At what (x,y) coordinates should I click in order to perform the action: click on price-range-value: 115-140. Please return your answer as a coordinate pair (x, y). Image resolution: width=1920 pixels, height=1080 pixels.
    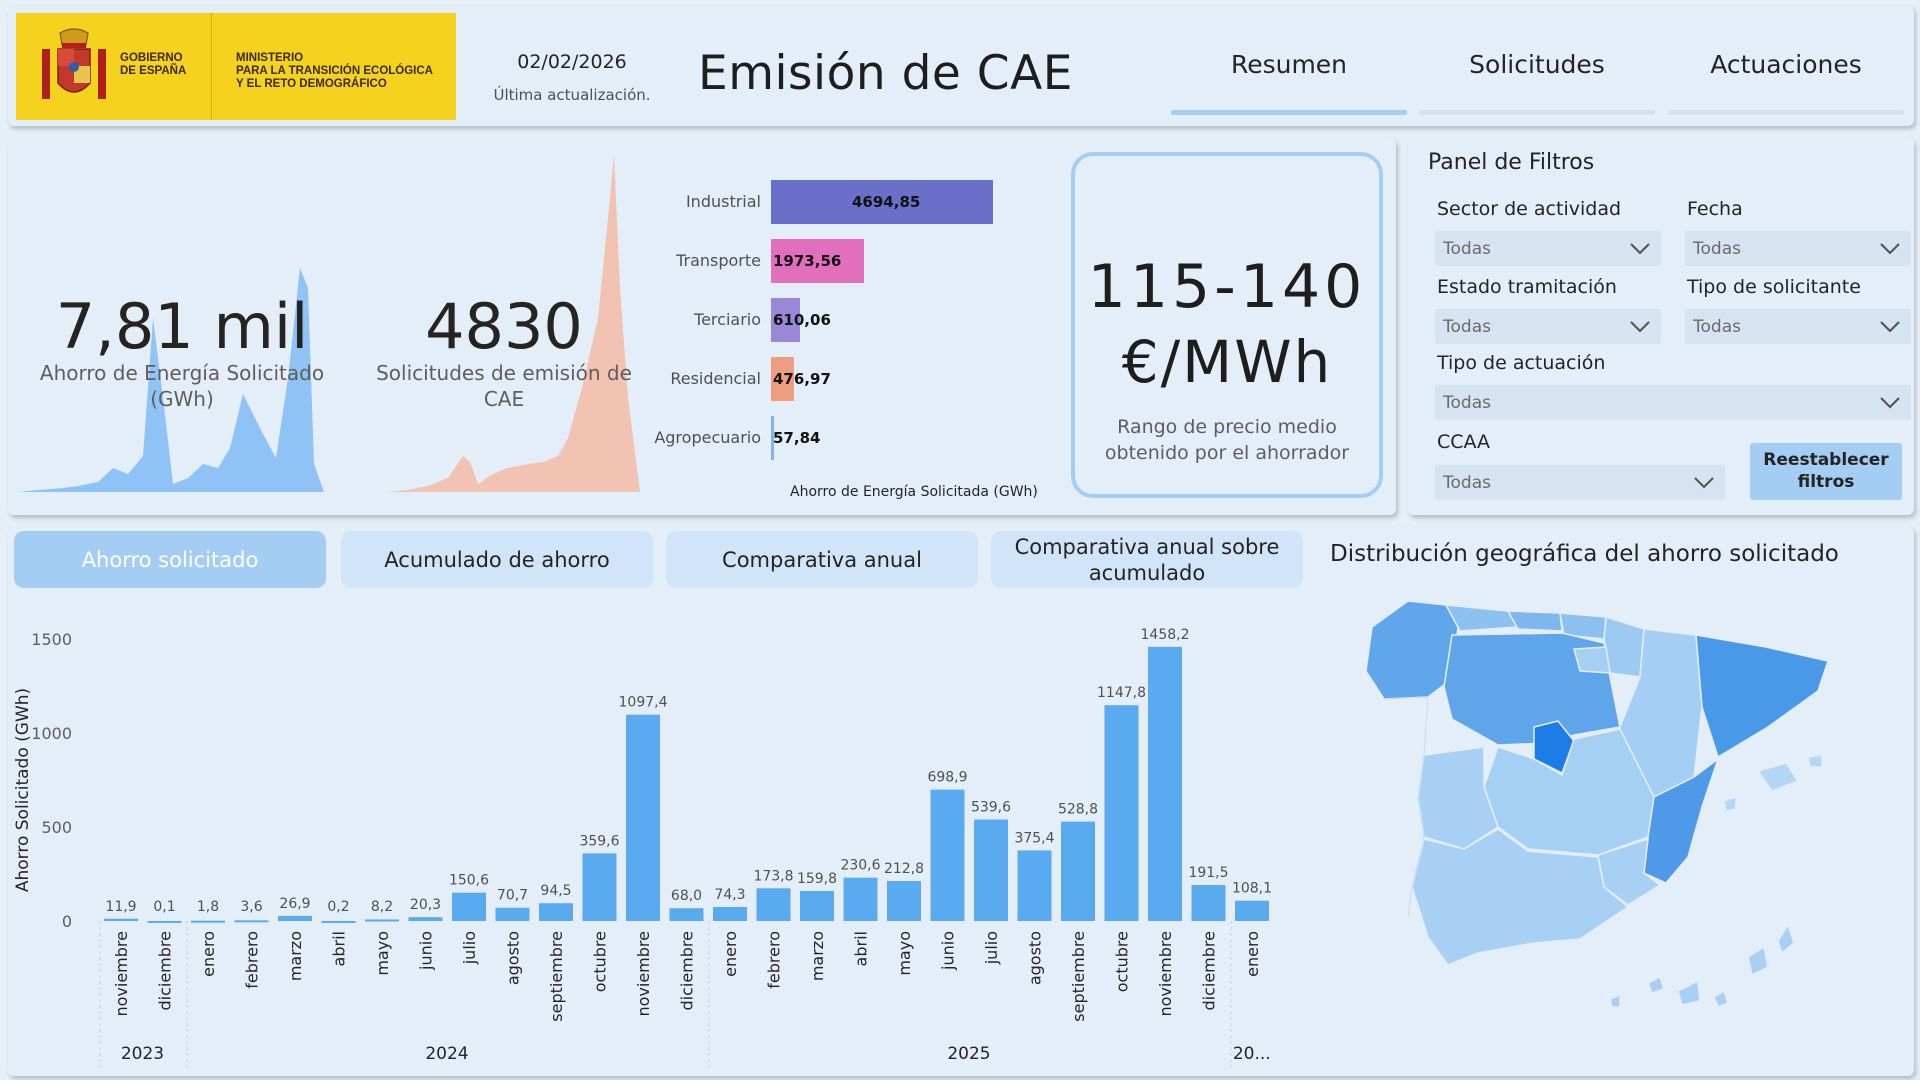
    Looking at the image, I should click on (1227, 287).